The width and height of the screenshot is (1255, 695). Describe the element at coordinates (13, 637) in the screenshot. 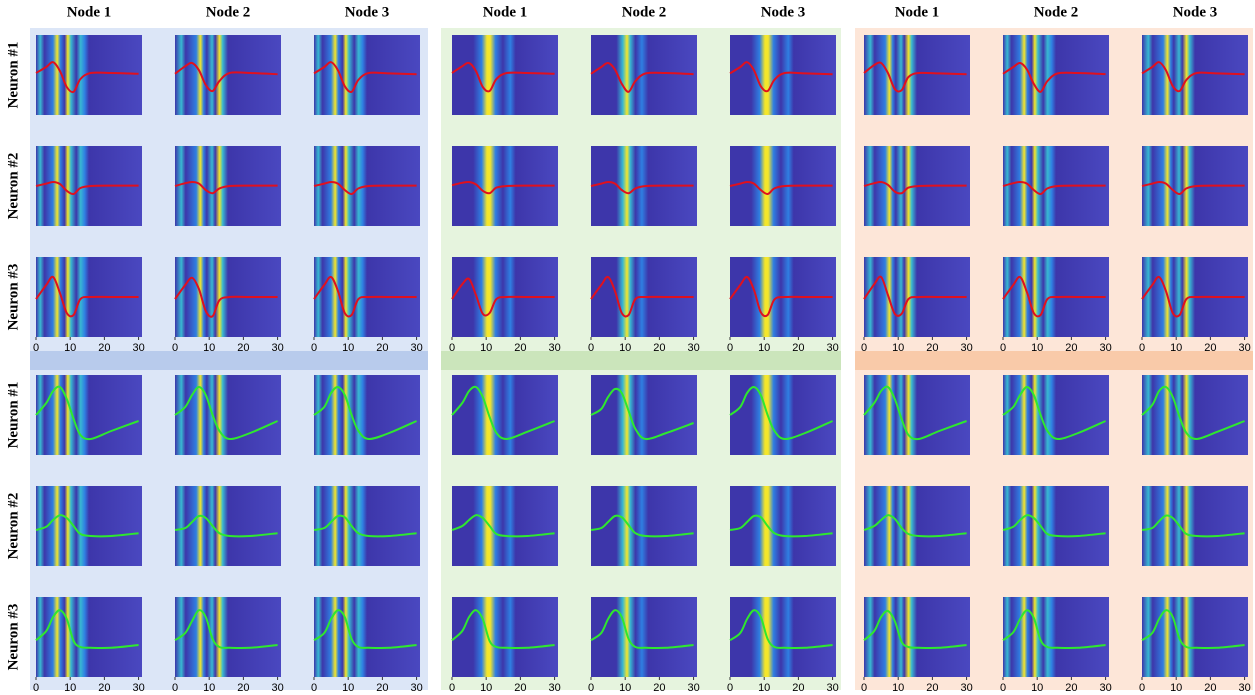

I see `row-label: Neuron #3` at that location.